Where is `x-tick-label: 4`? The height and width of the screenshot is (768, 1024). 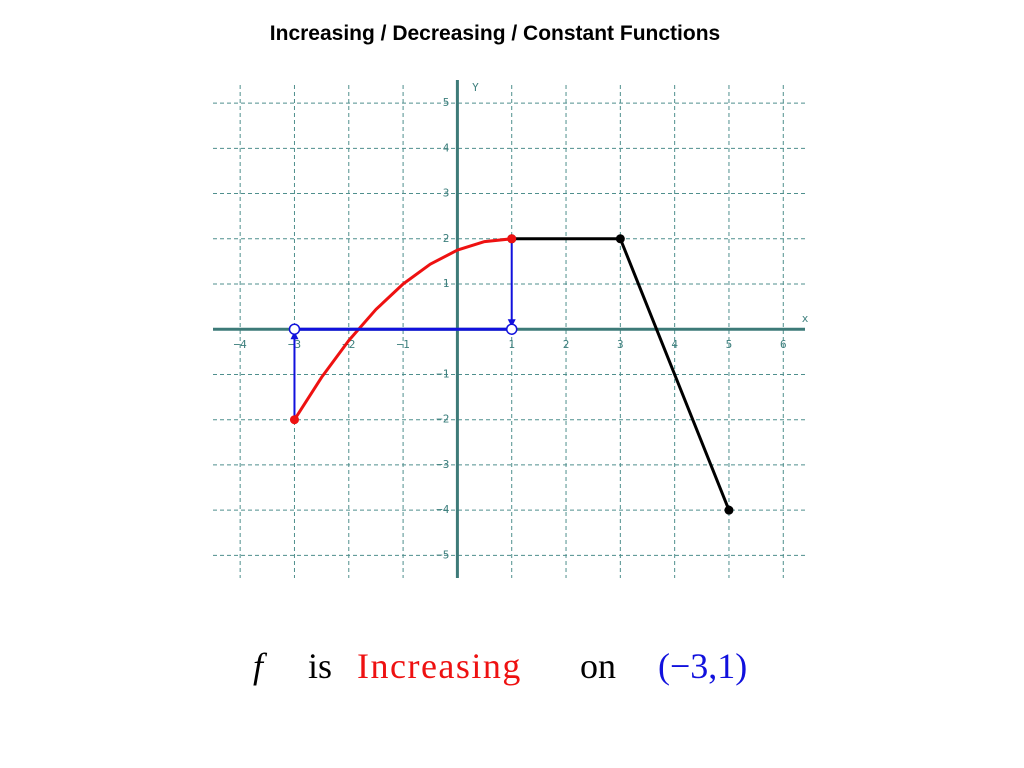 x-tick-label: 4 is located at coordinates (674, 344).